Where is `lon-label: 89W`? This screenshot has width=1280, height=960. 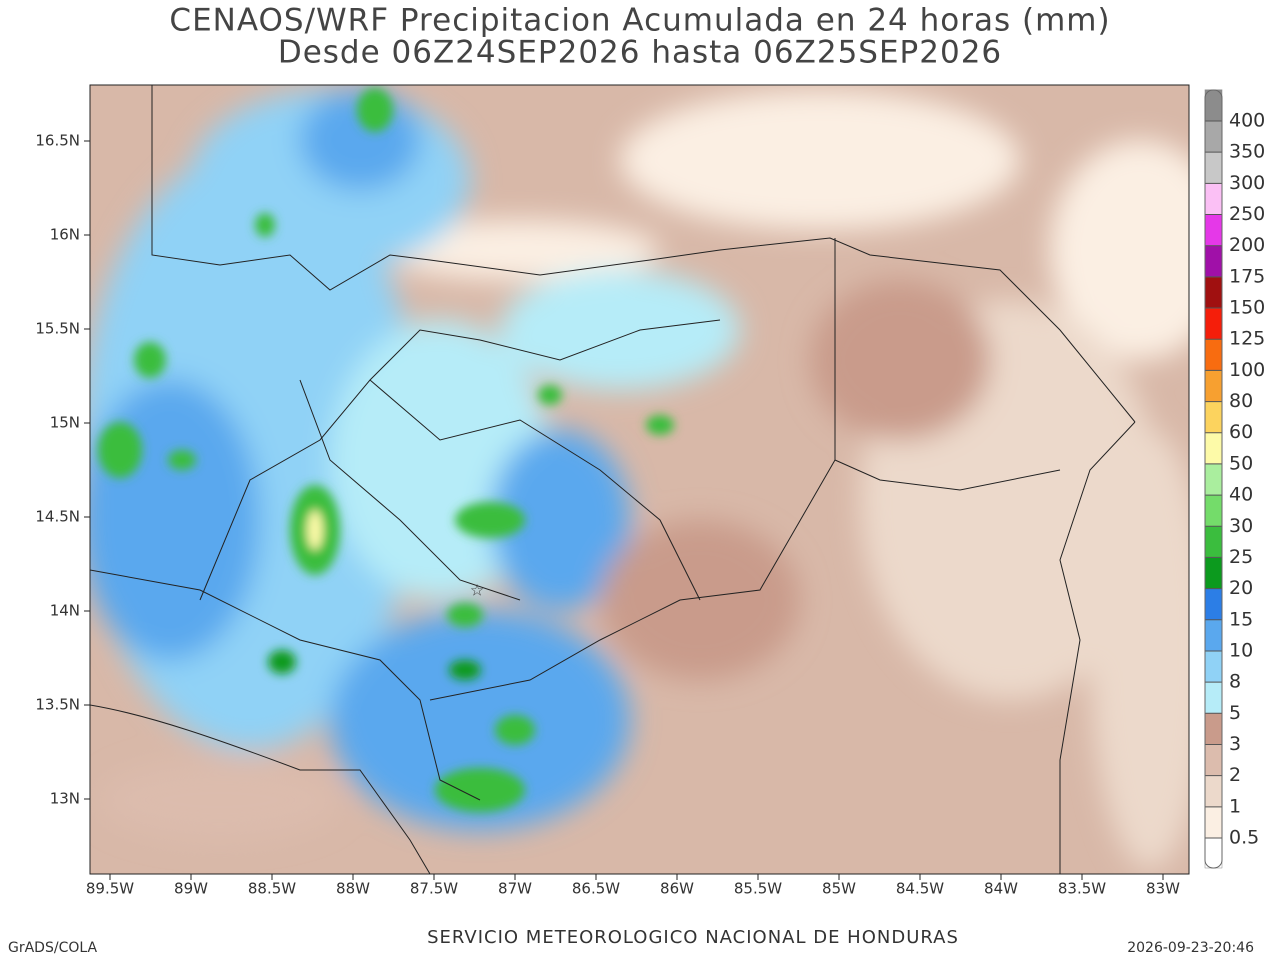 lon-label: 89W is located at coordinates (191, 889).